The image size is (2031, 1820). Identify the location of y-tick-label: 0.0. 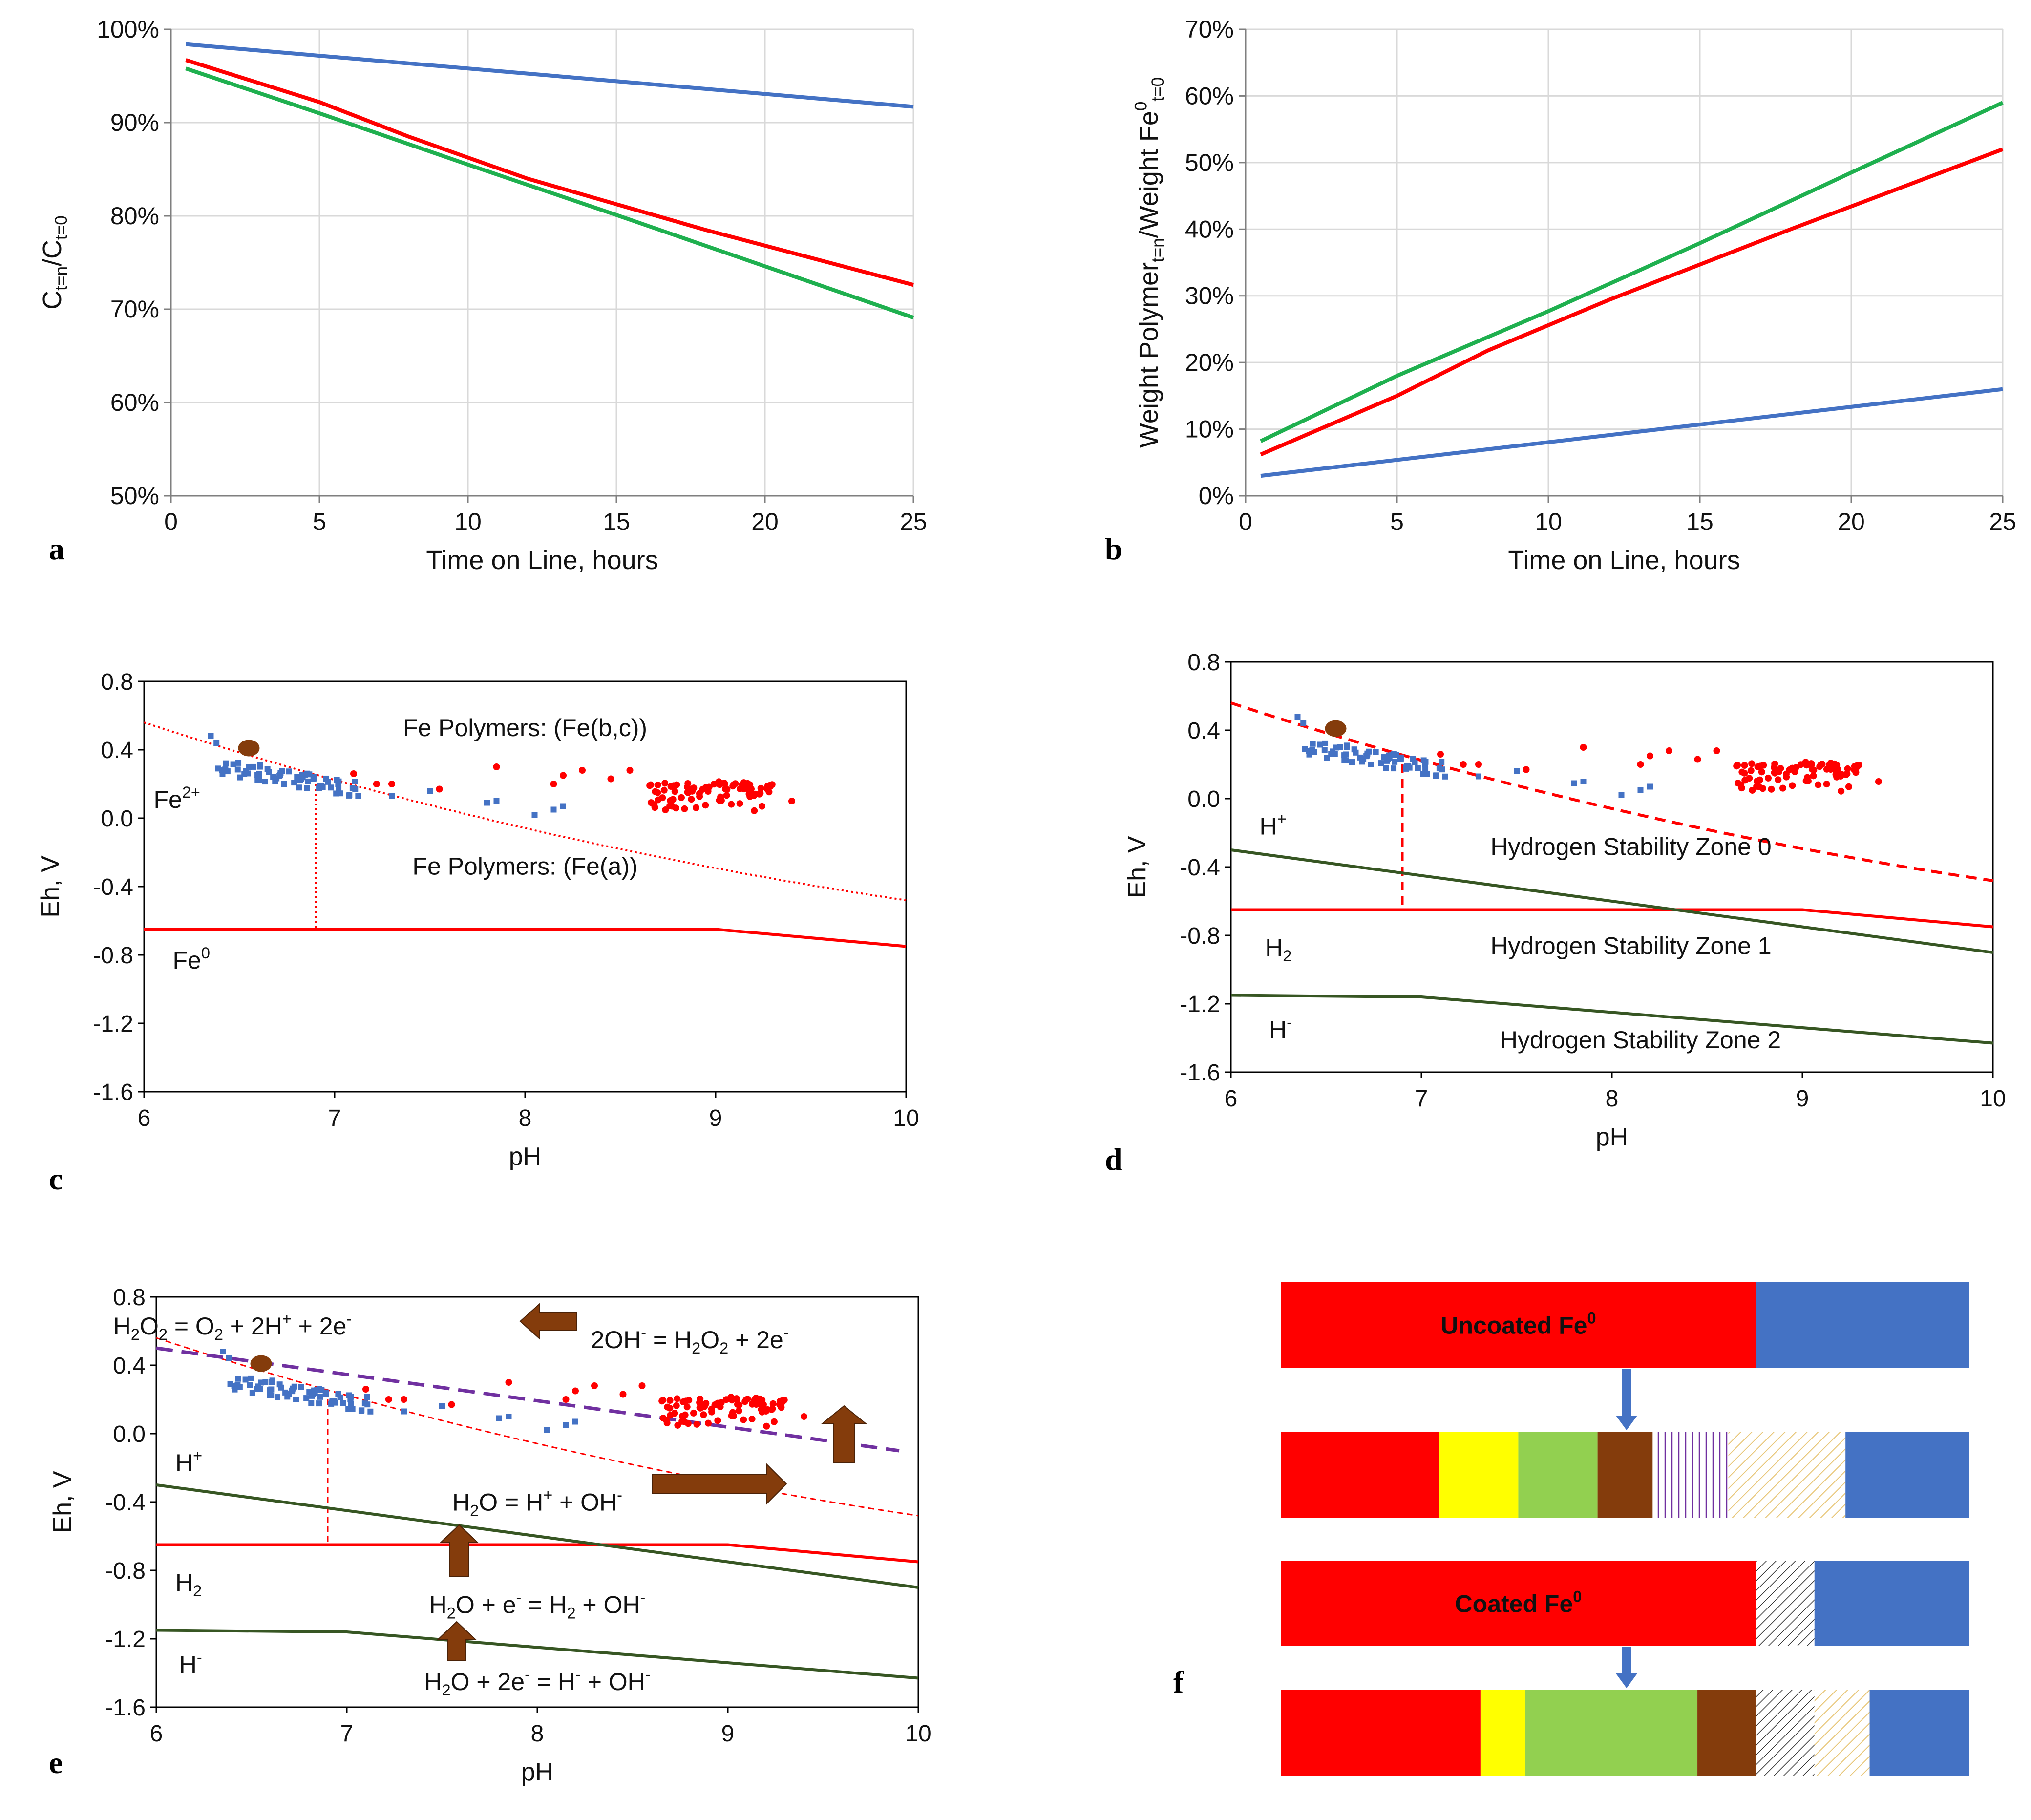
(1204, 799).